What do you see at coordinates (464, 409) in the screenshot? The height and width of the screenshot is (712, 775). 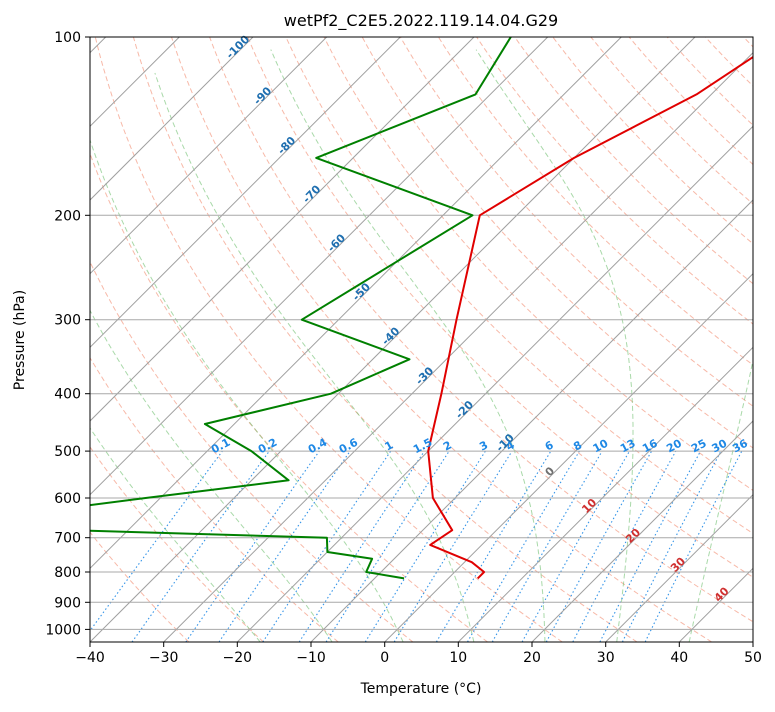 I see `isotherm-label: -20` at bounding box center [464, 409].